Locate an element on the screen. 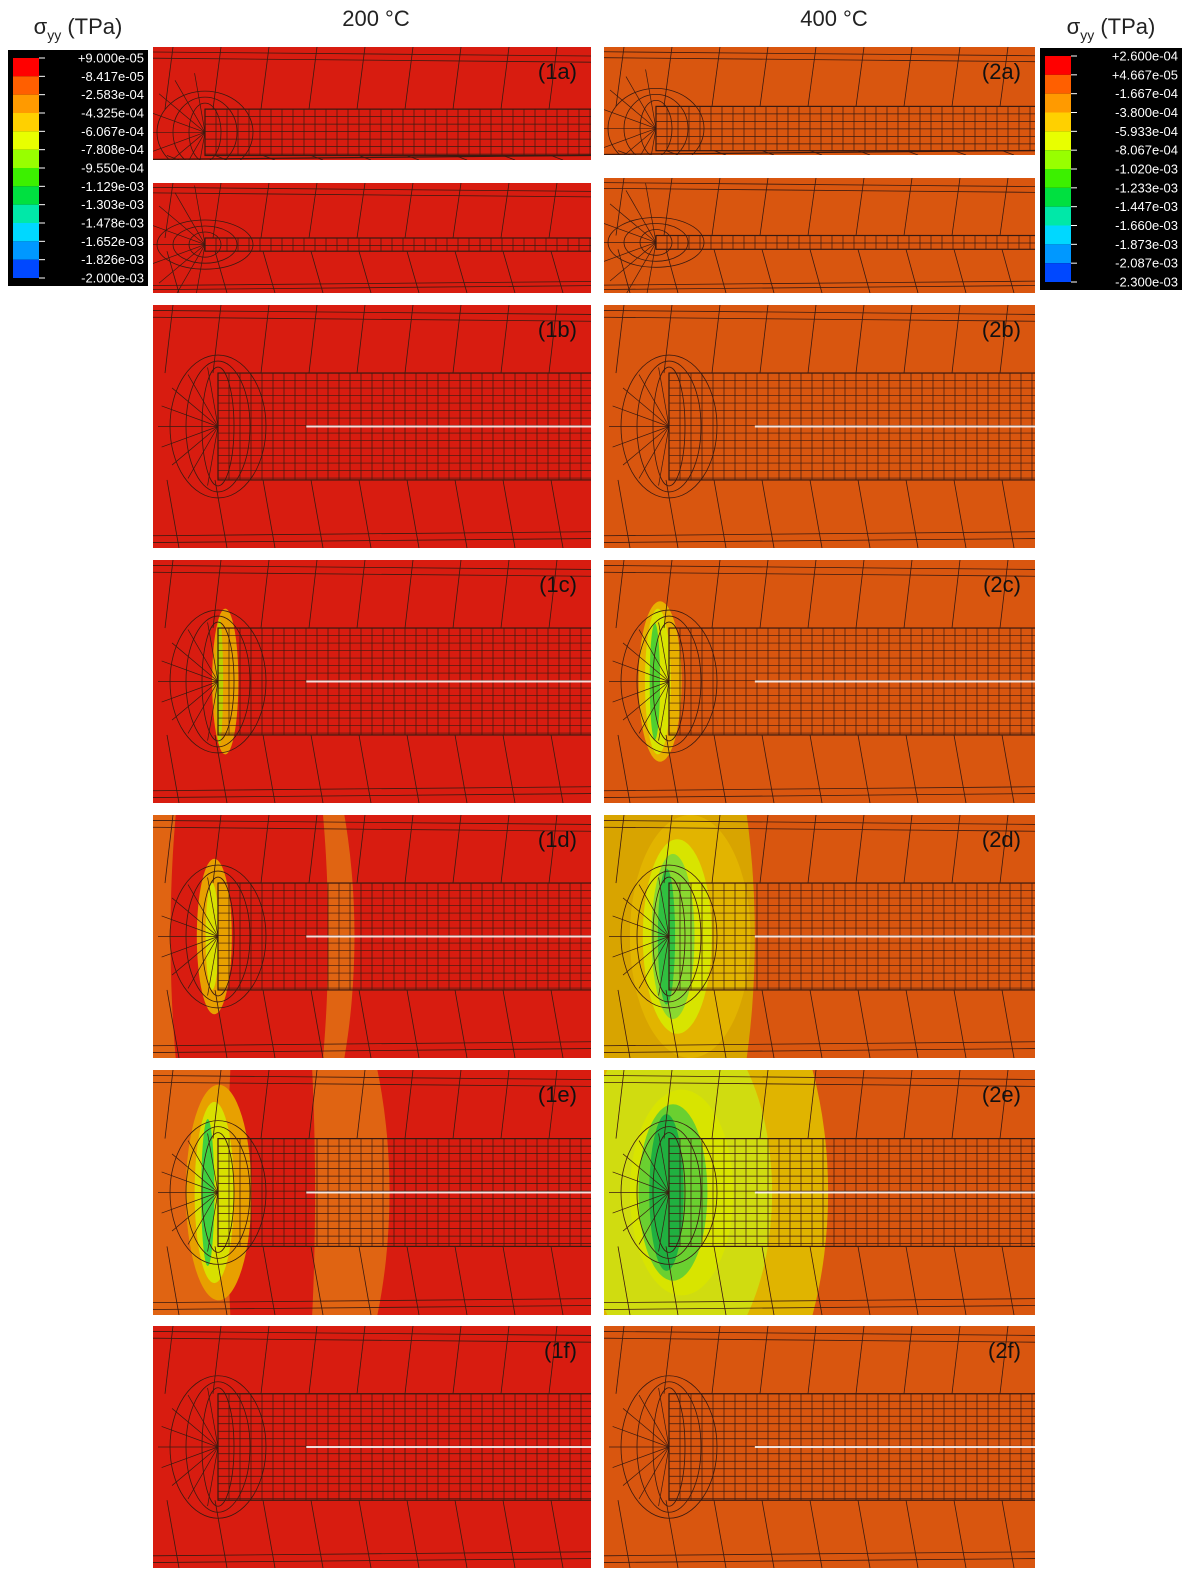 The image size is (1189, 1570). legend-title: σyy (TPa) is located at coordinates (1111, 28).